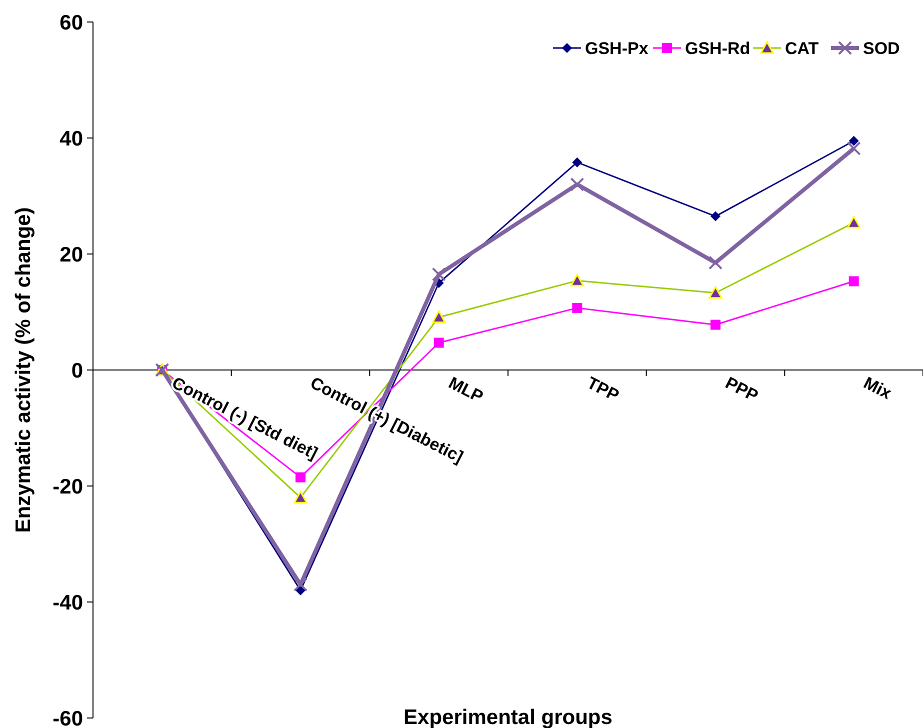  I want to click on y-tick-label: 40, so click(71, 138).